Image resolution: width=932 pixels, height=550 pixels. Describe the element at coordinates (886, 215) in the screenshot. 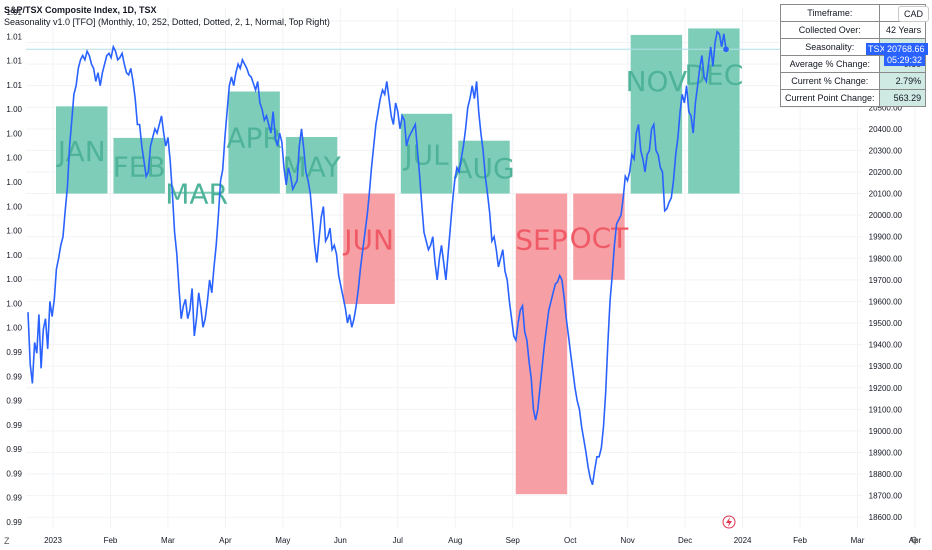

I see `y-tick-label-right: 20000.00` at that location.